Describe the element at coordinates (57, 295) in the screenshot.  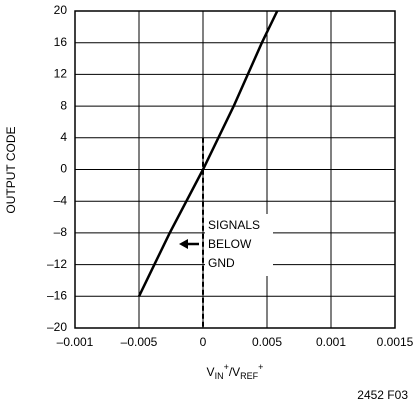
I see `y-tick-label: –16` at that location.